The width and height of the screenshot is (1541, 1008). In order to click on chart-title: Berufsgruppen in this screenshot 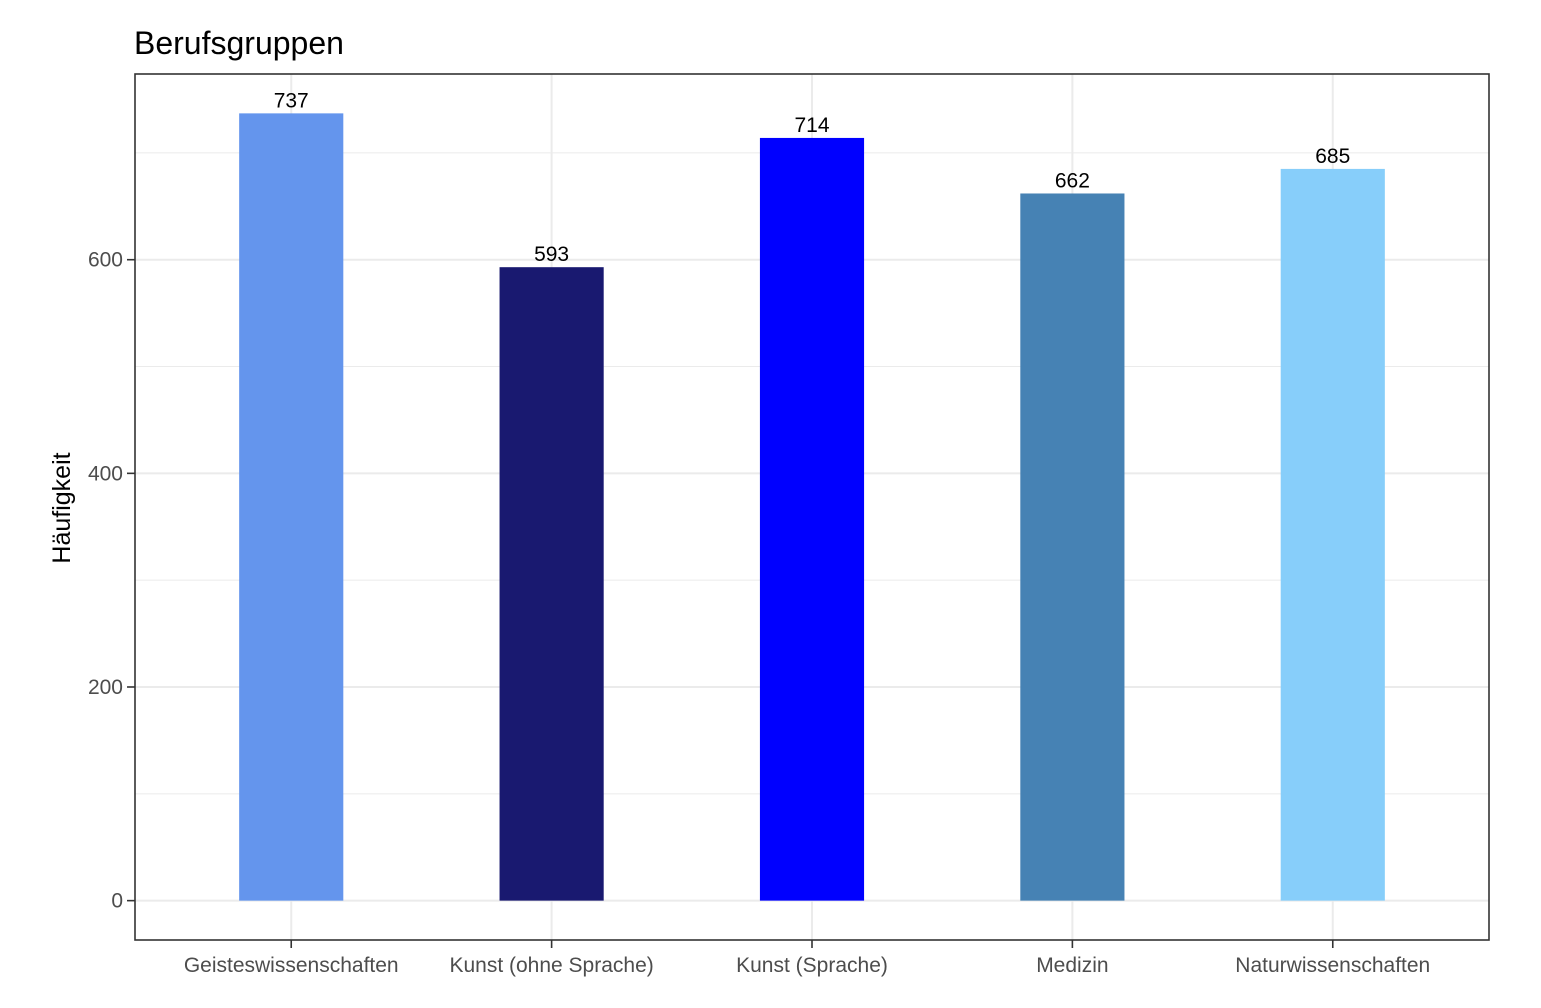, I will do `click(239, 43)`.